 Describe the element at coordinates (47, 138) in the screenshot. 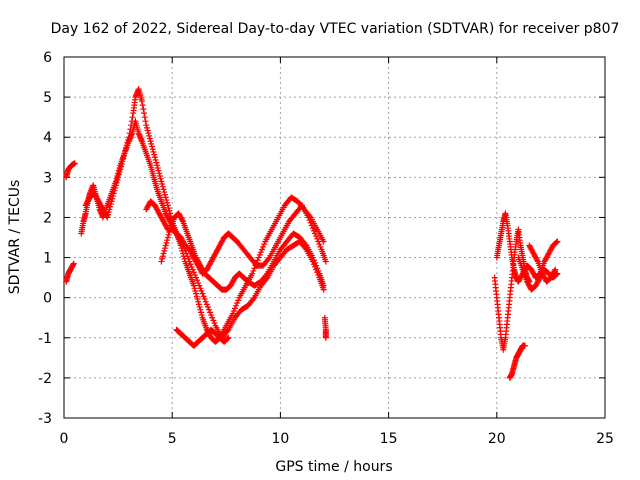

I see `y-tick-label: 4` at that location.